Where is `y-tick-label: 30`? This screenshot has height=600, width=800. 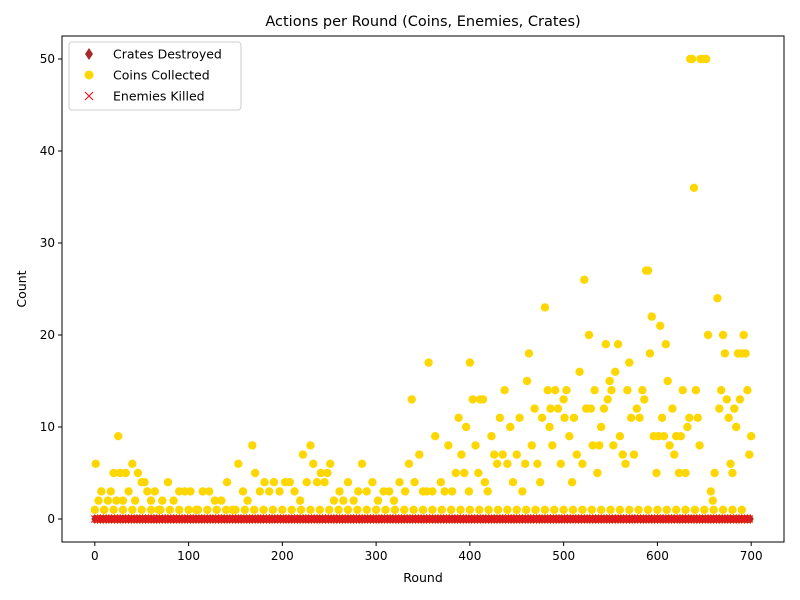
y-tick-label: 30 is located at coordinates (47, 243).